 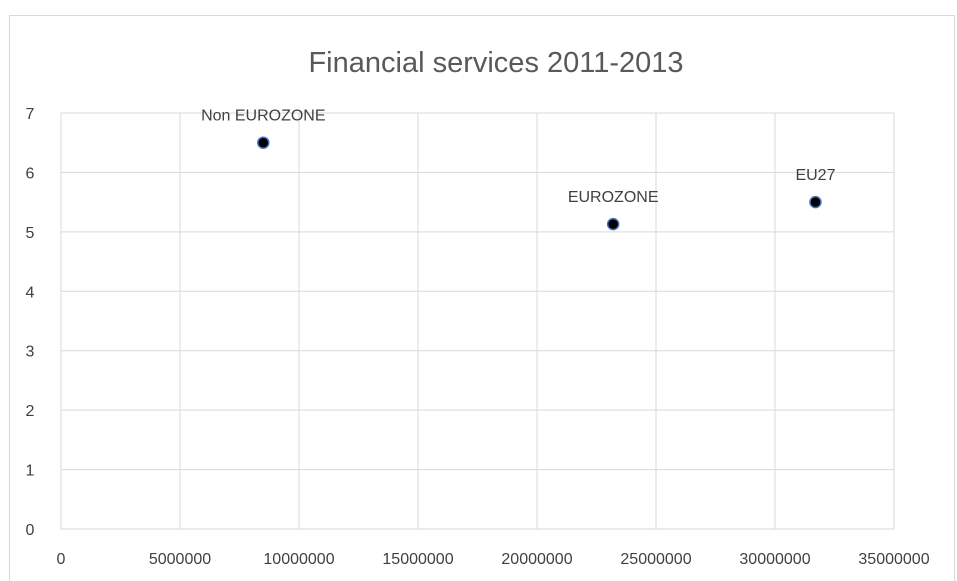 I want to click on data-labels: Non EUROZONE EUROZONE EU27, so click(x=518, y=157).